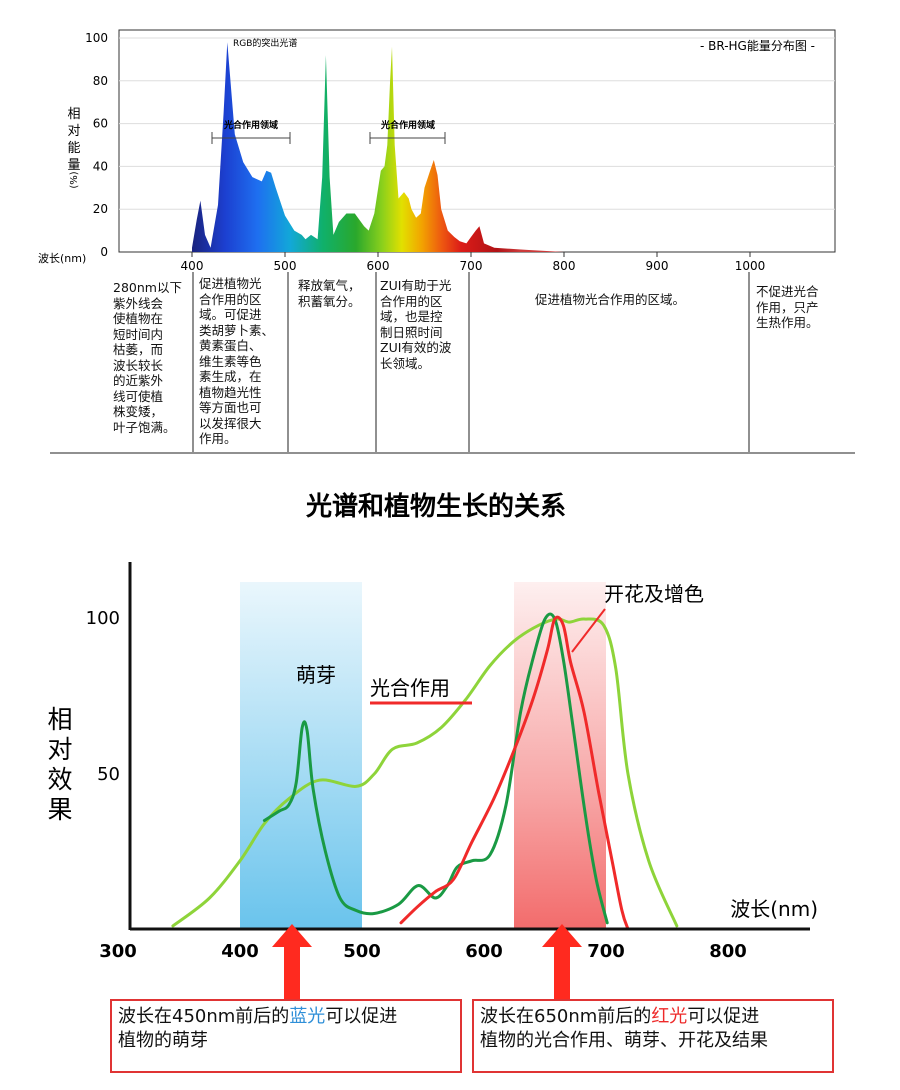 Image resolution: width=900 pixels, height=1090 pixels. What do you see at coordinates (316, 675) in the screenshot?
I see `label-sprout: 萌芽` at bounding box center [316, 675].